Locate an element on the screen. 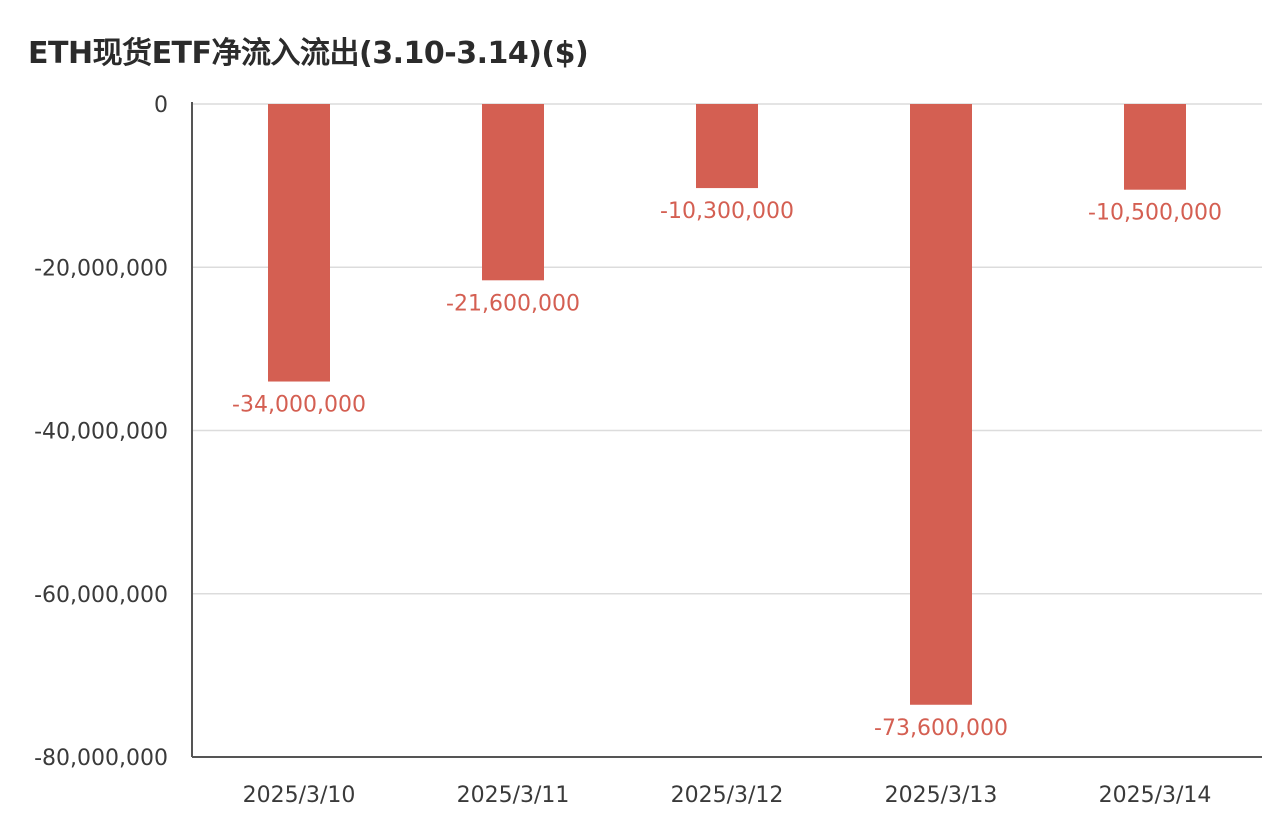 The width and height of the screenshot is (1280, 825). y-tick-label: -40,000,000 is located at coordinates (101, 432).